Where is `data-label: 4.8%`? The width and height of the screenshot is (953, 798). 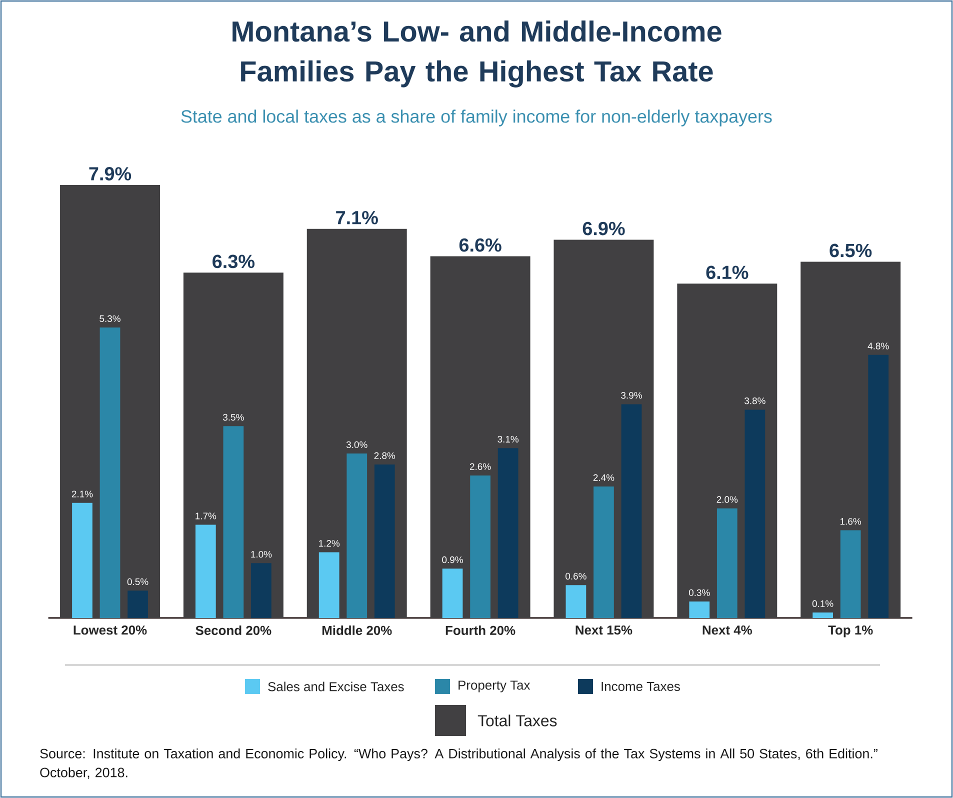
data-label: 4.8% is located at coordinates (878, 346).